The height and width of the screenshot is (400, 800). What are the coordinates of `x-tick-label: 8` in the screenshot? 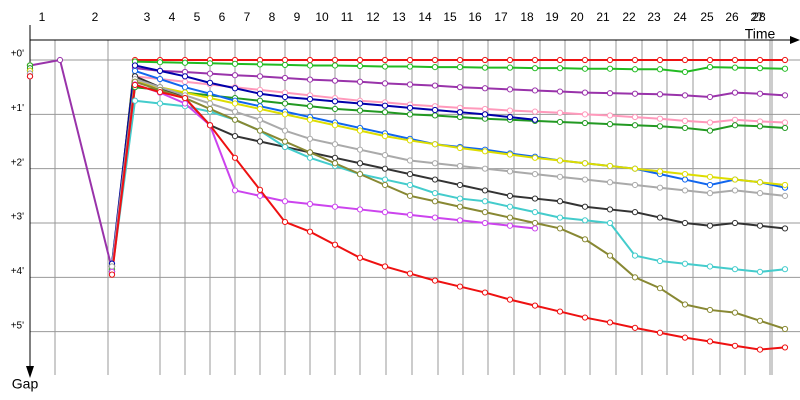 It's located at (272, 17).